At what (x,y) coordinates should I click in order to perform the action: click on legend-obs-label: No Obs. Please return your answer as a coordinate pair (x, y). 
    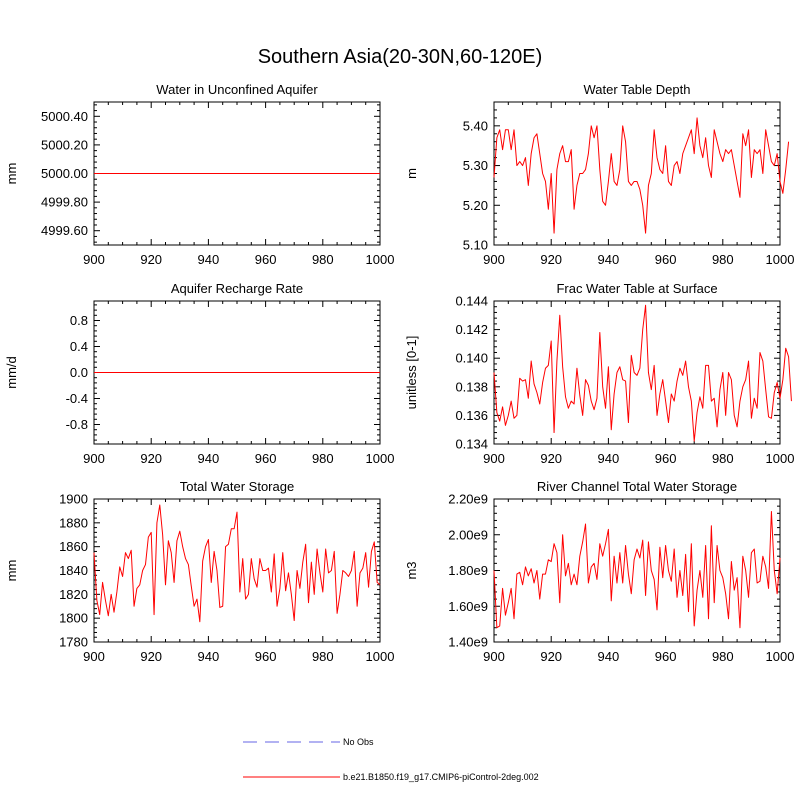
    Looking at the image, I should click on (358, 742).